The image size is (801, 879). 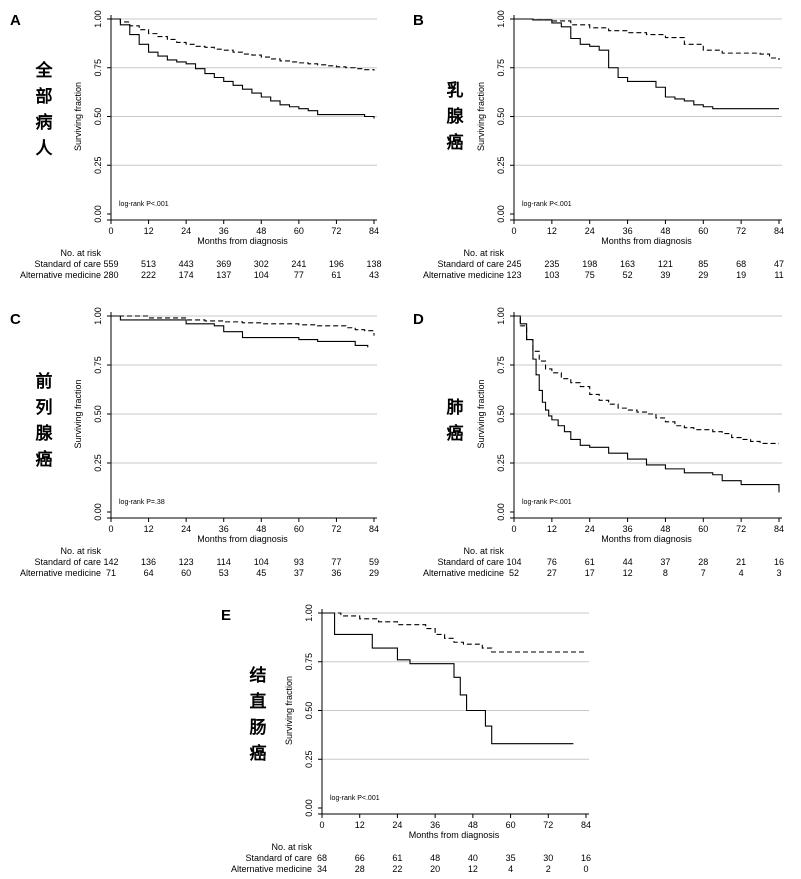 What do you see at coordinates (481, 413) in the screenshot?
I see `y-axis-title-d: Surviving fraction` at bounding box center [481, 413].